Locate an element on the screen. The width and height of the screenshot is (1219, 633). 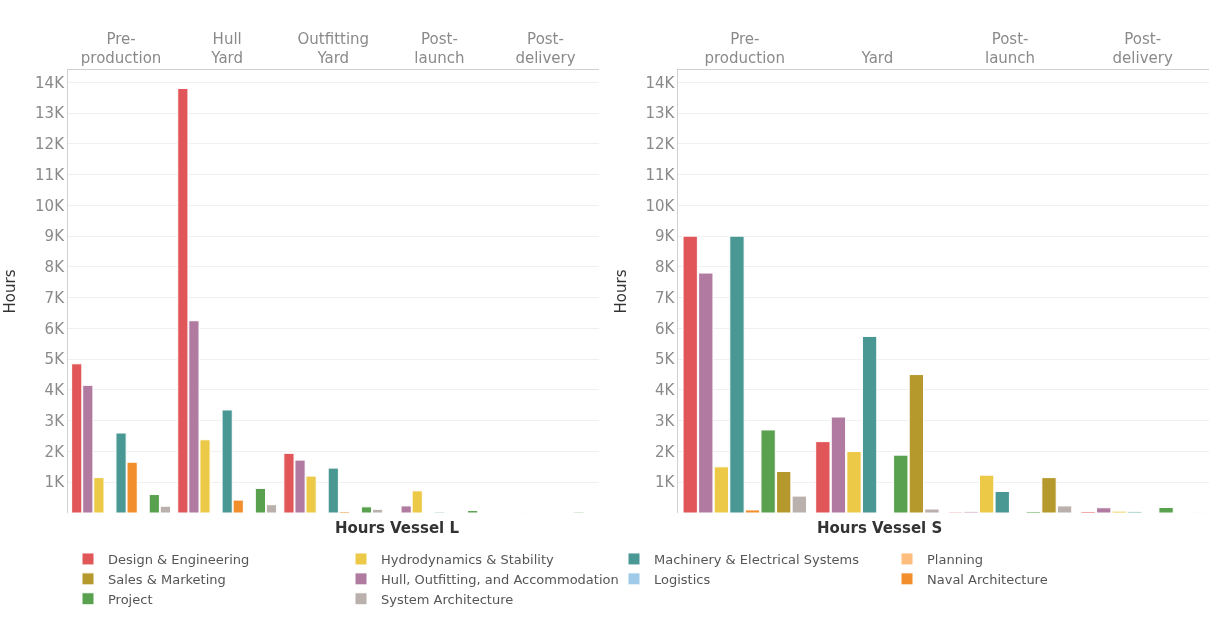
legend-label: Hull, Outfitting, and Accommodation is located at coordinates (500, 579).